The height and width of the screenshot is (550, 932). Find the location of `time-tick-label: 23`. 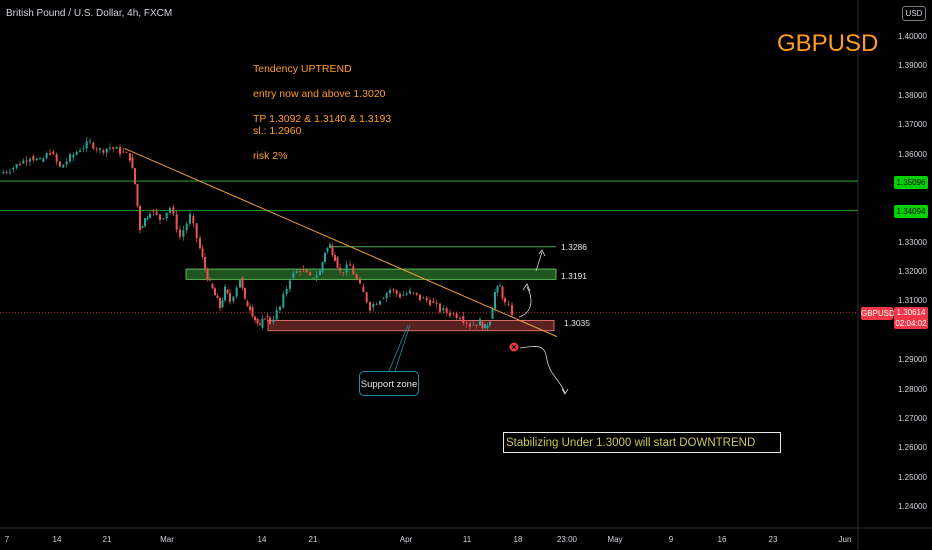

time-tick-label: 23 is located at coordinates (773, 539).